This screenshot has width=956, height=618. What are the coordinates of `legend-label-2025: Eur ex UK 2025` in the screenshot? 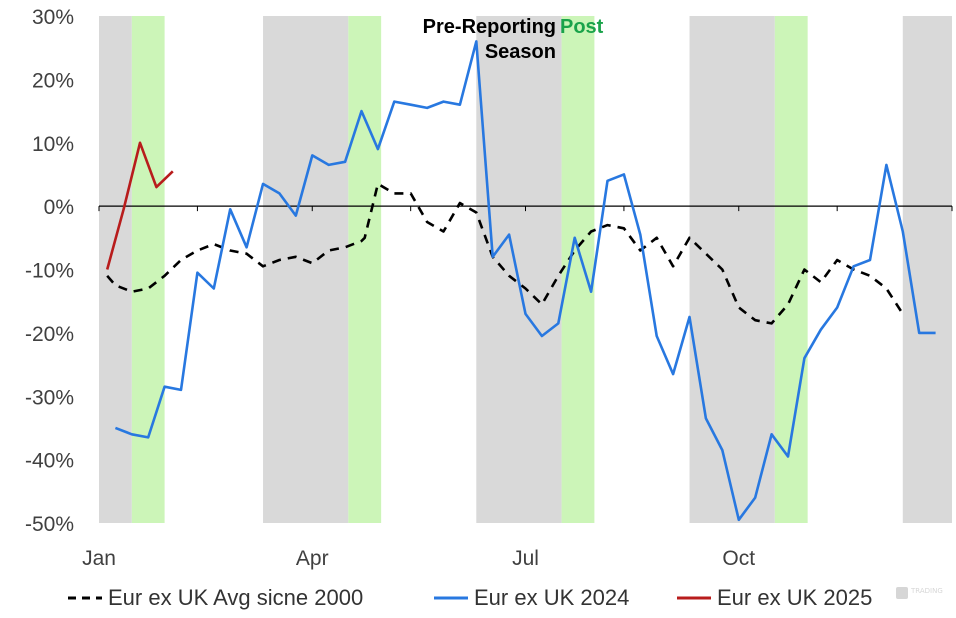 It's located at (795, 597).